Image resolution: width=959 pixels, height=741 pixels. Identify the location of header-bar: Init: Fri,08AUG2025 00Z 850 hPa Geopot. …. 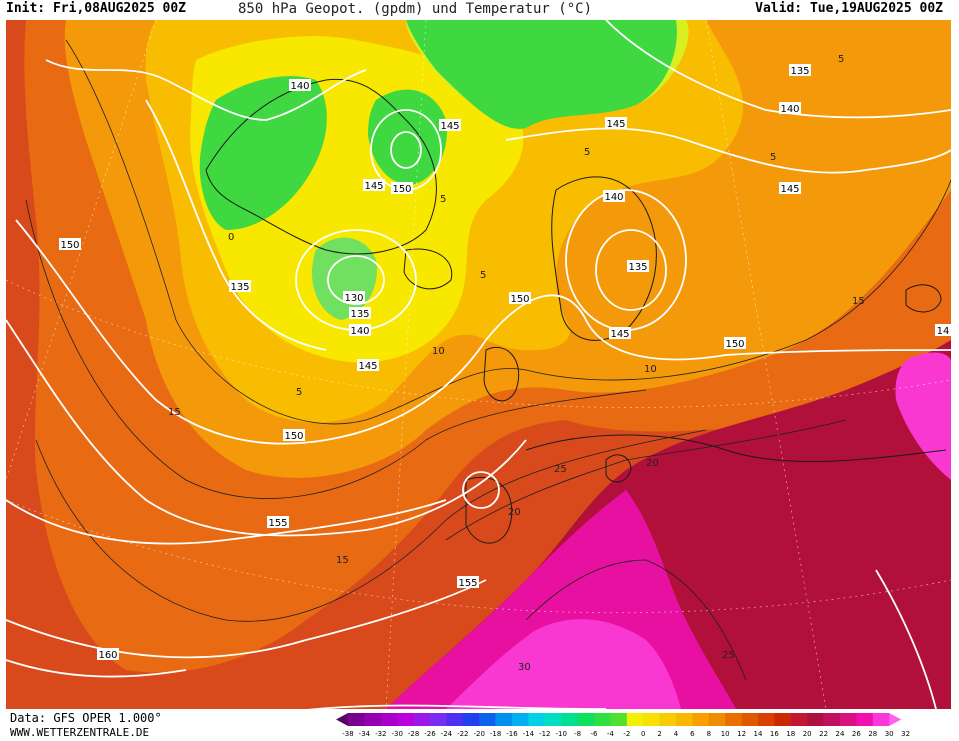
(479, 10).